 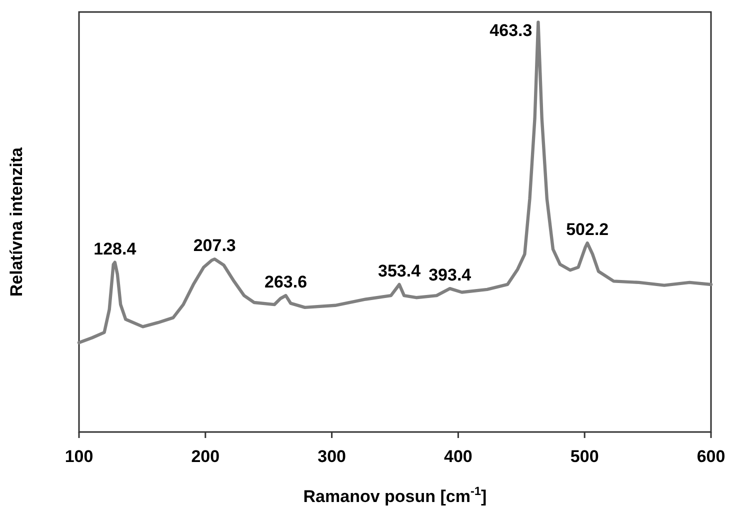 I want to click on annotation: 353.4, so click(x=400, y=270).